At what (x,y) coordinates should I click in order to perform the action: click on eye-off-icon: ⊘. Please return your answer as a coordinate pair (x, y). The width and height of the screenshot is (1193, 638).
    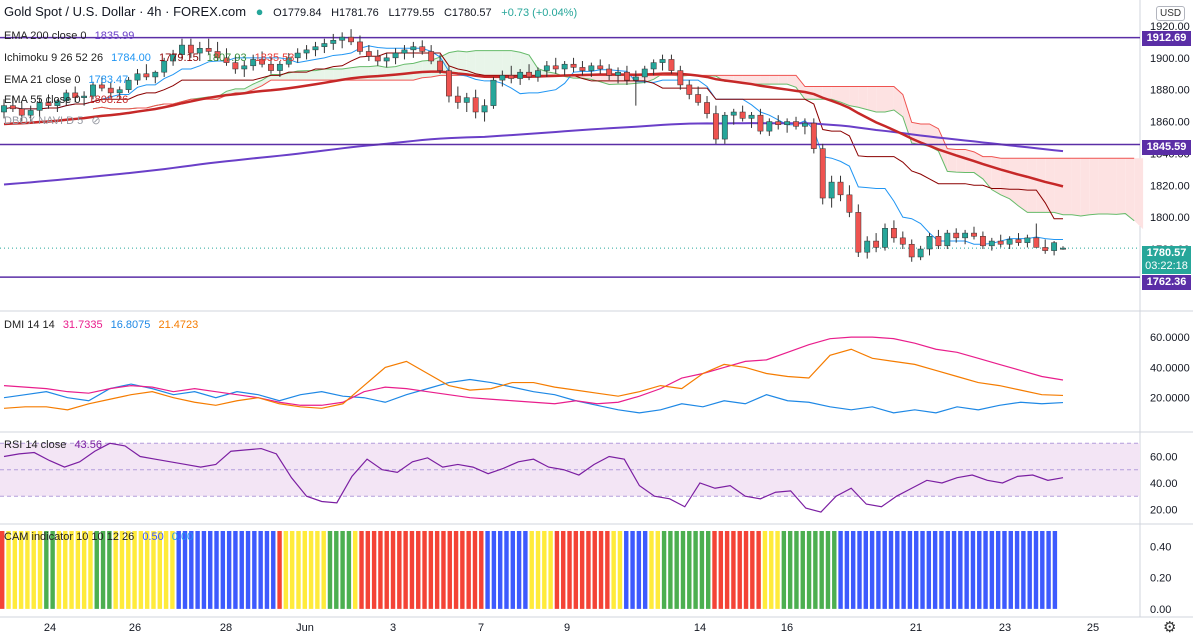
    Looking at the image, I should click on (96, 121).